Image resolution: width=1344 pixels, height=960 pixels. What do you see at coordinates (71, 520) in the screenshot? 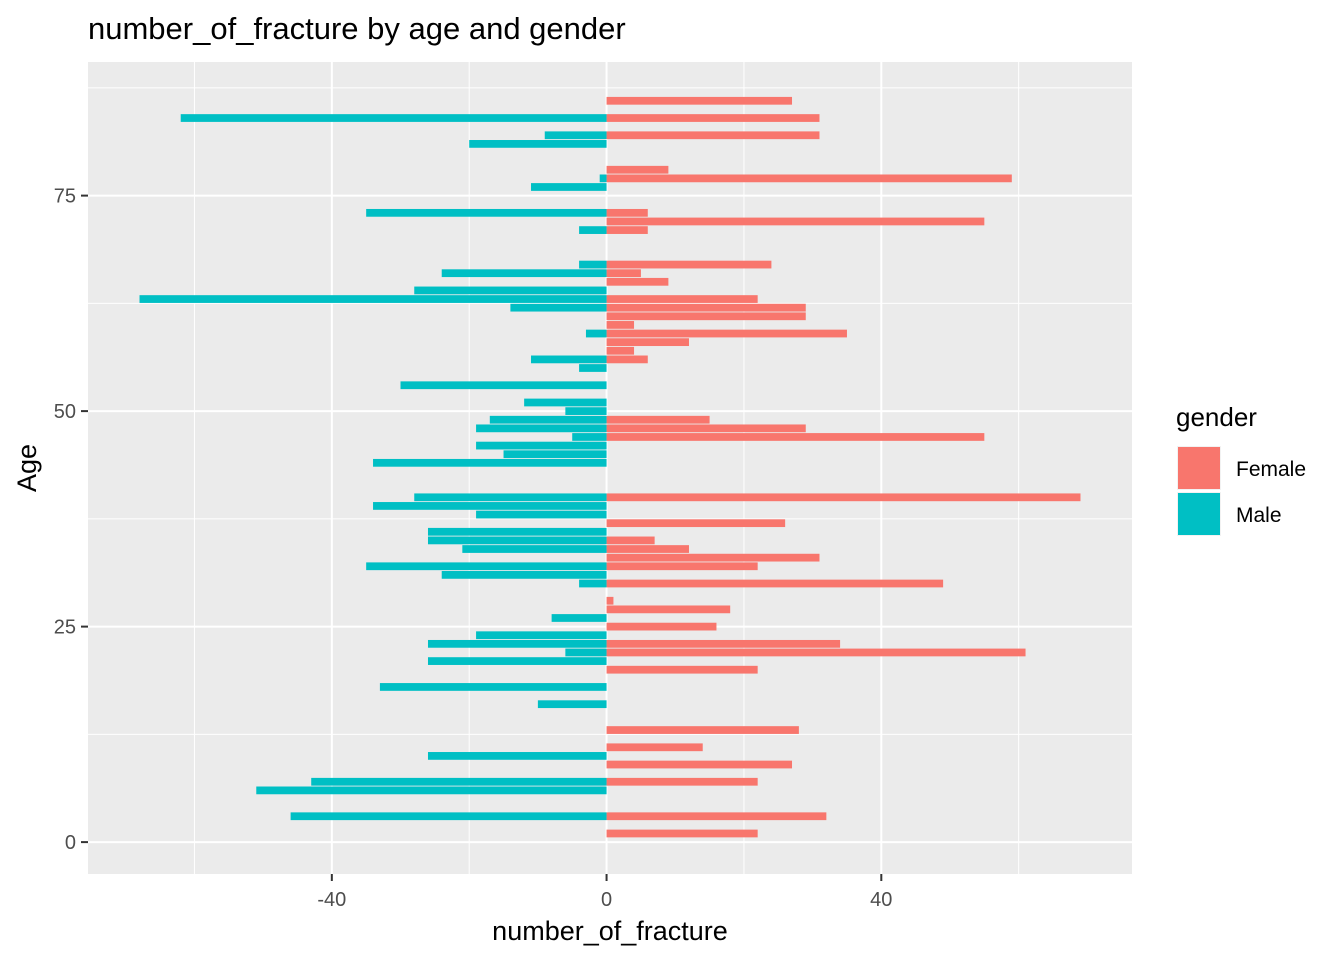
I see `y-axis: 0 25 50 75` at bounding box center [71, 520].